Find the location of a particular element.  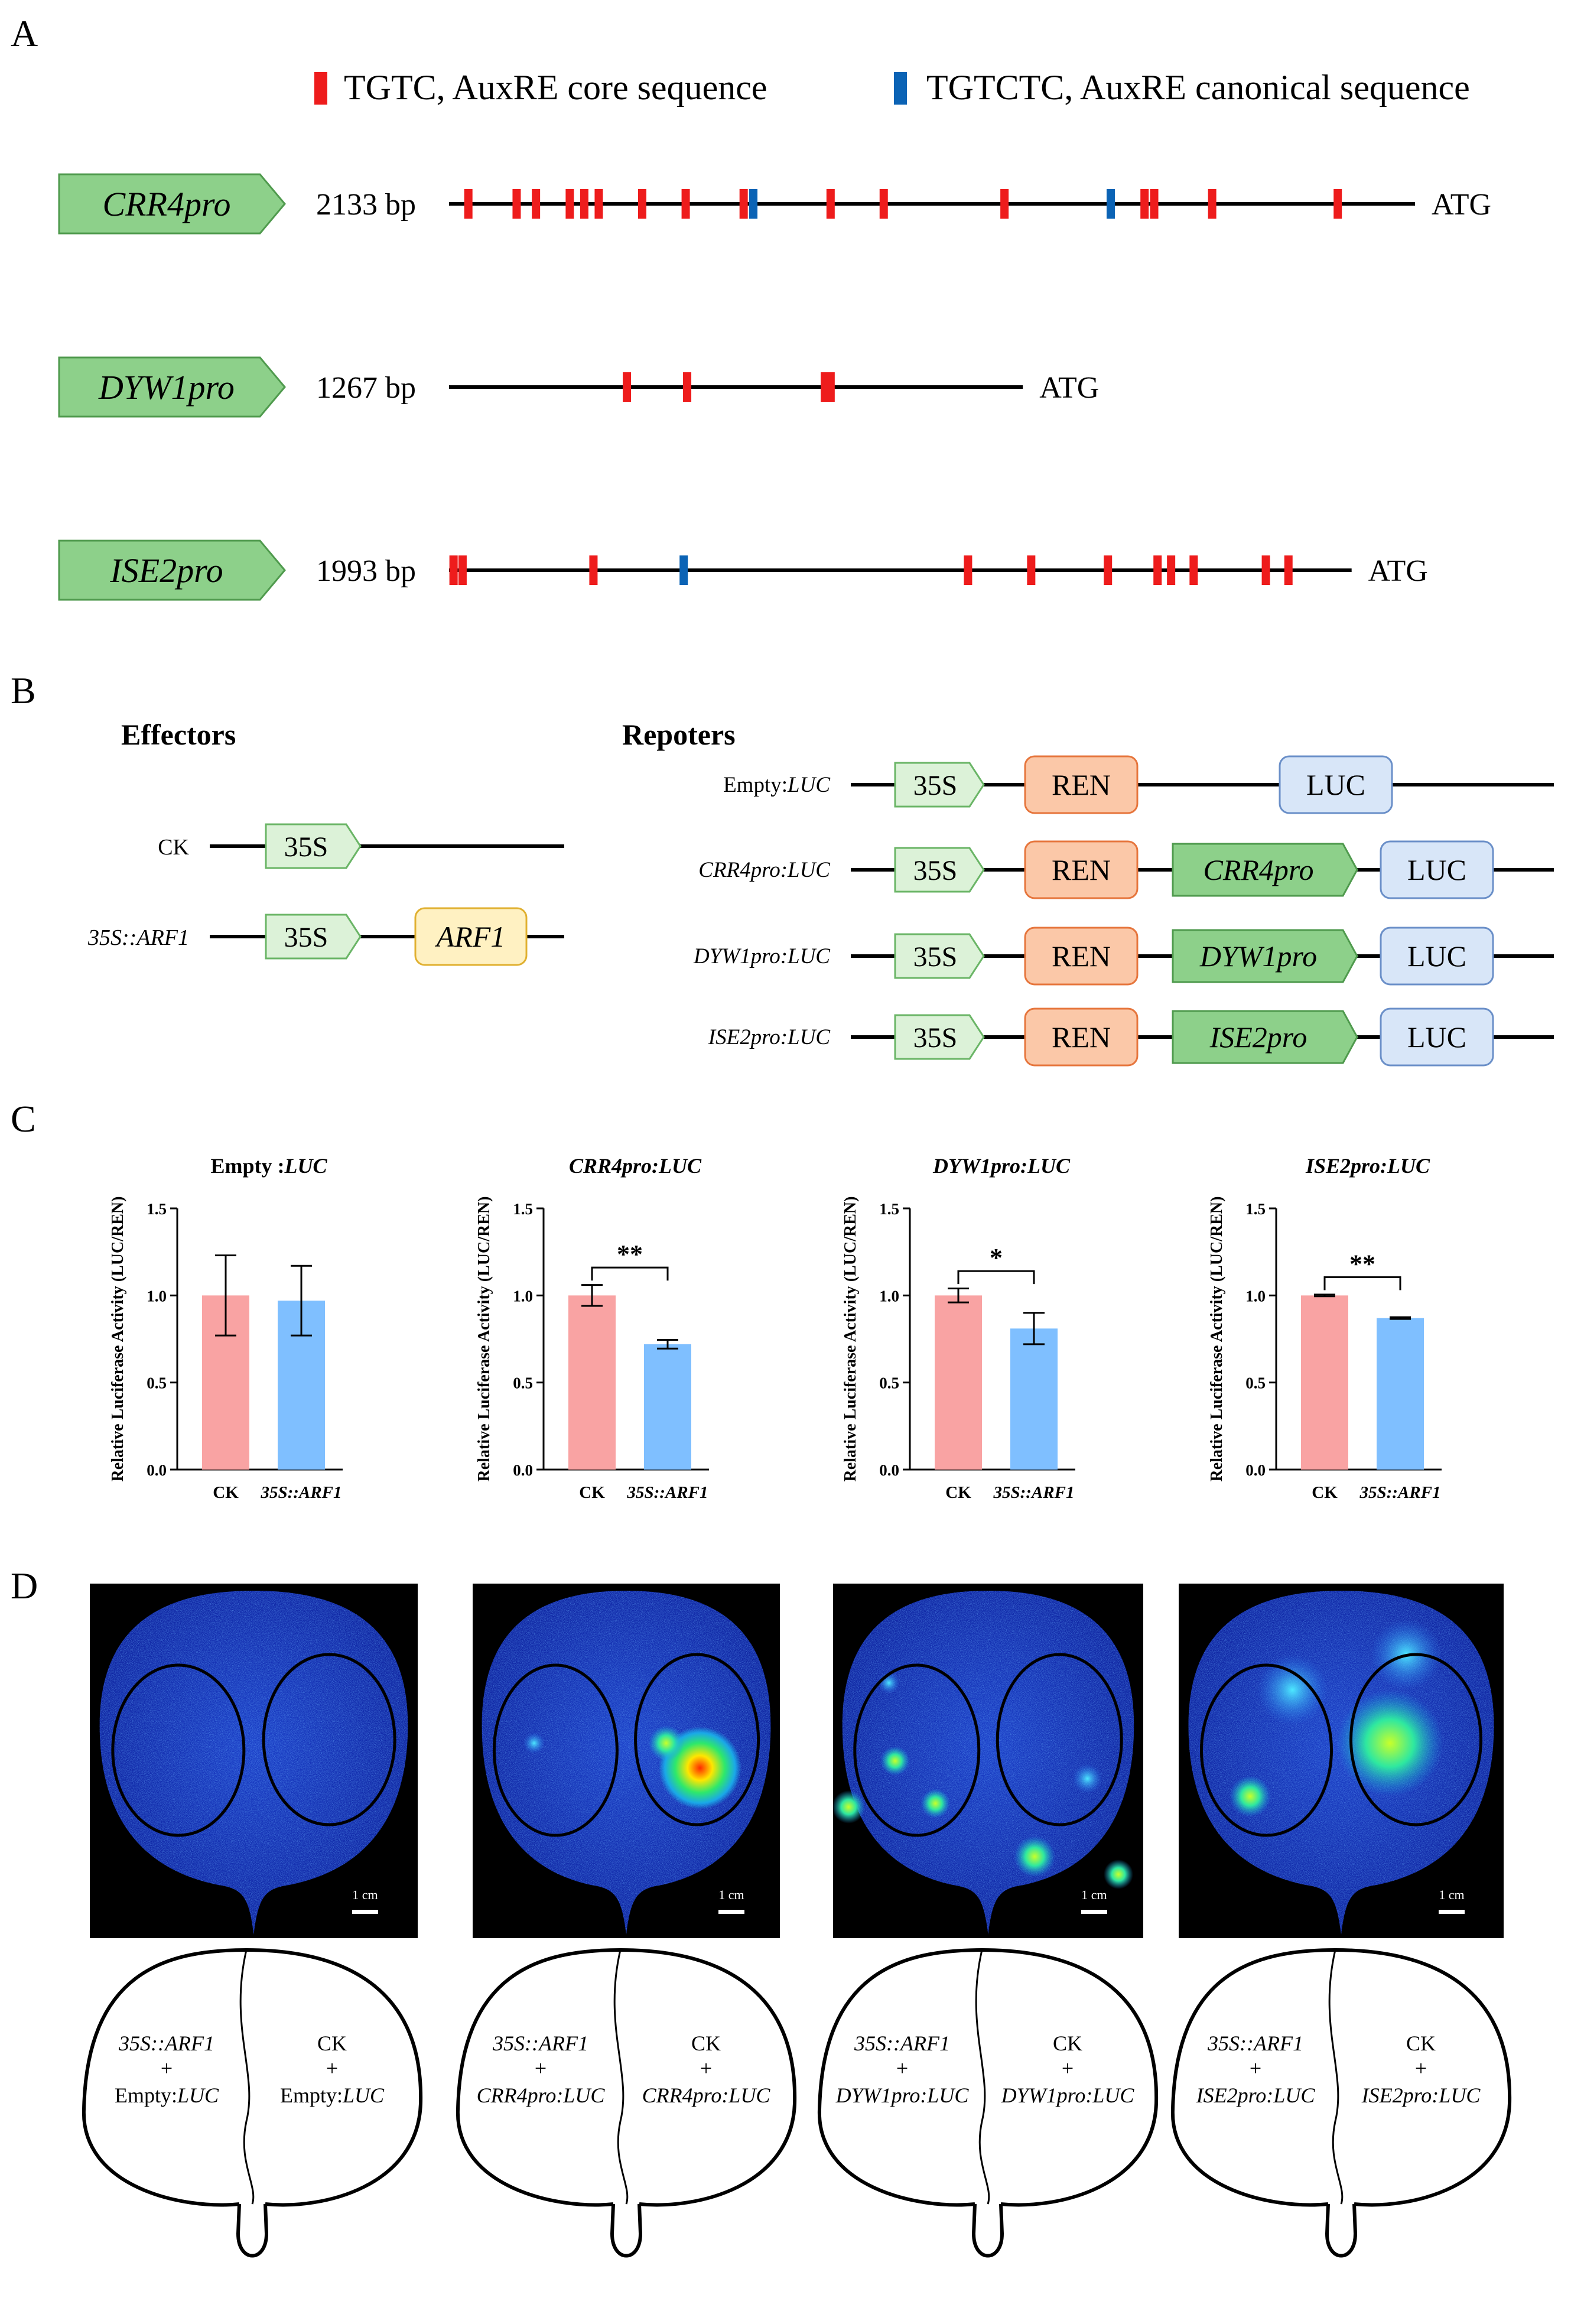

reporter-row: Empty:LUC 35S REN LUC is located at coordinates (1138, 784).